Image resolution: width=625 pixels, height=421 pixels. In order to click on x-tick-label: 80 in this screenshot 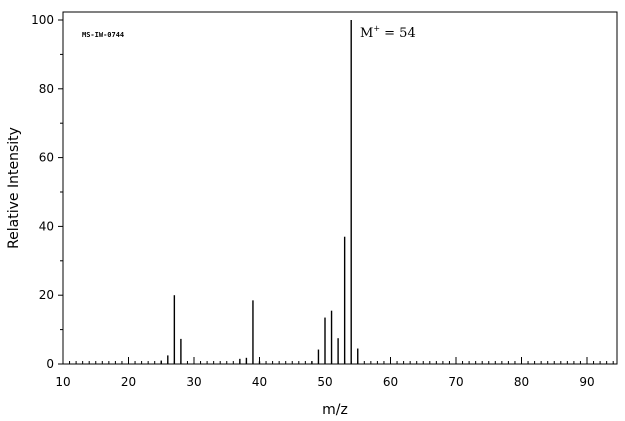, I will do `click(521, 382)`.